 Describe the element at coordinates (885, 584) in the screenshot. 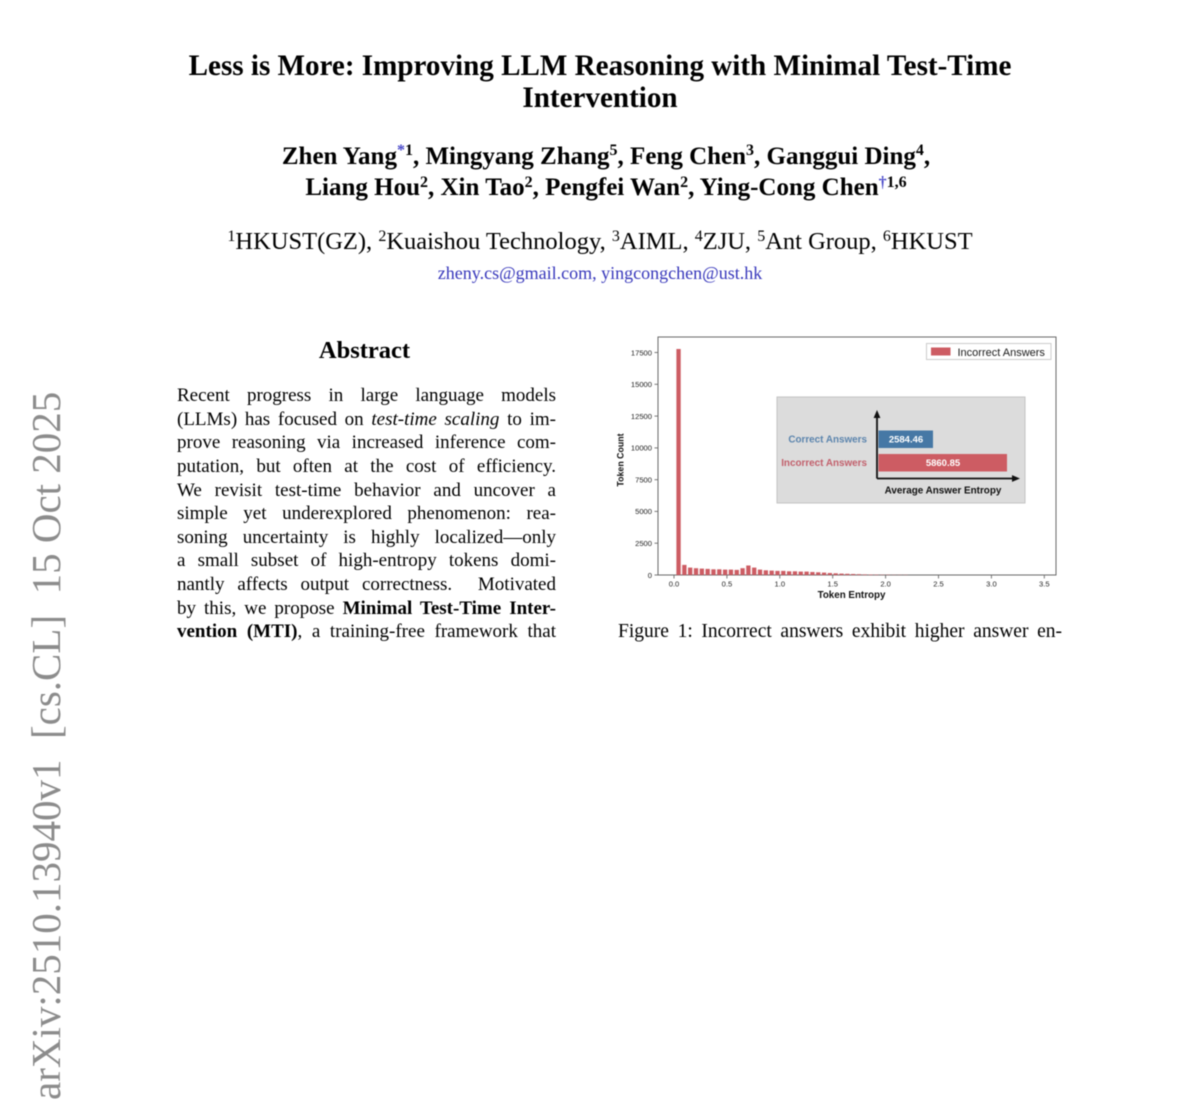

I see `svg-text: 2.0` at that location.